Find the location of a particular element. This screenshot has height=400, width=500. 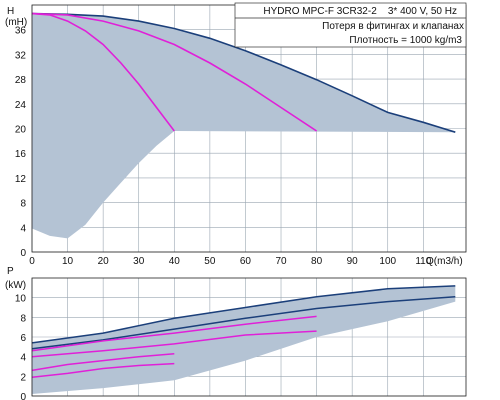

y-tick-label: 20 is located at coordinates (21, 130).